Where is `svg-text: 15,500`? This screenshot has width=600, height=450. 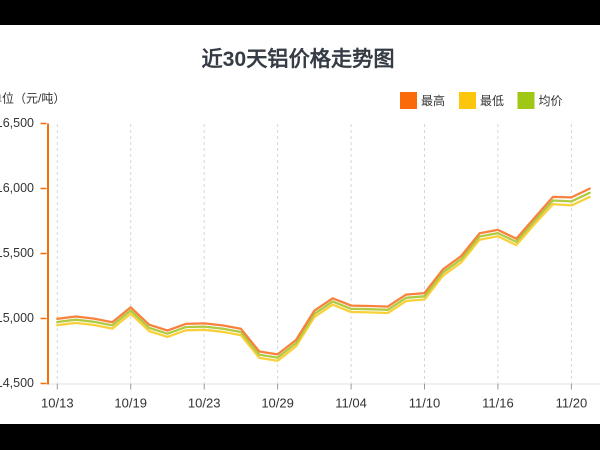 svg-text: 15,500 is located at coordinates (17, 253).